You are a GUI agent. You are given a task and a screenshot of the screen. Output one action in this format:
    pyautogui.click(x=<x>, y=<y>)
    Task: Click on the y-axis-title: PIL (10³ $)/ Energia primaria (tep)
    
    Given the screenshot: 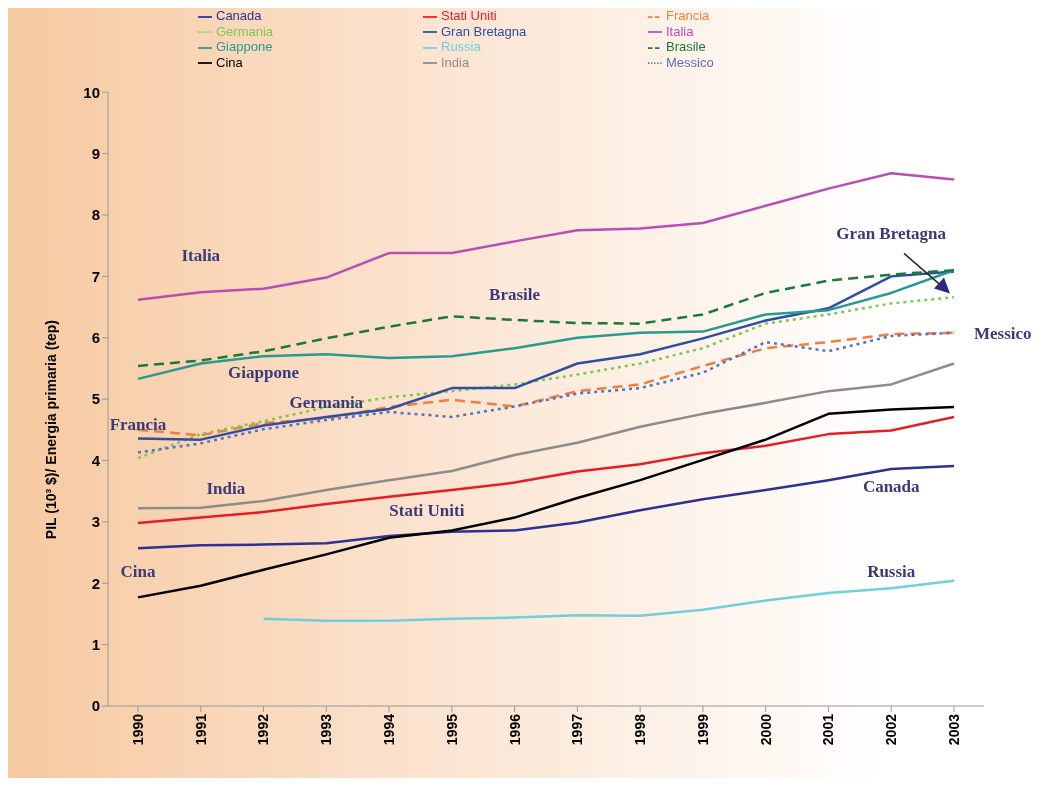 What is the action you would take?
    pyautogui.click(x=50, y=429)
    